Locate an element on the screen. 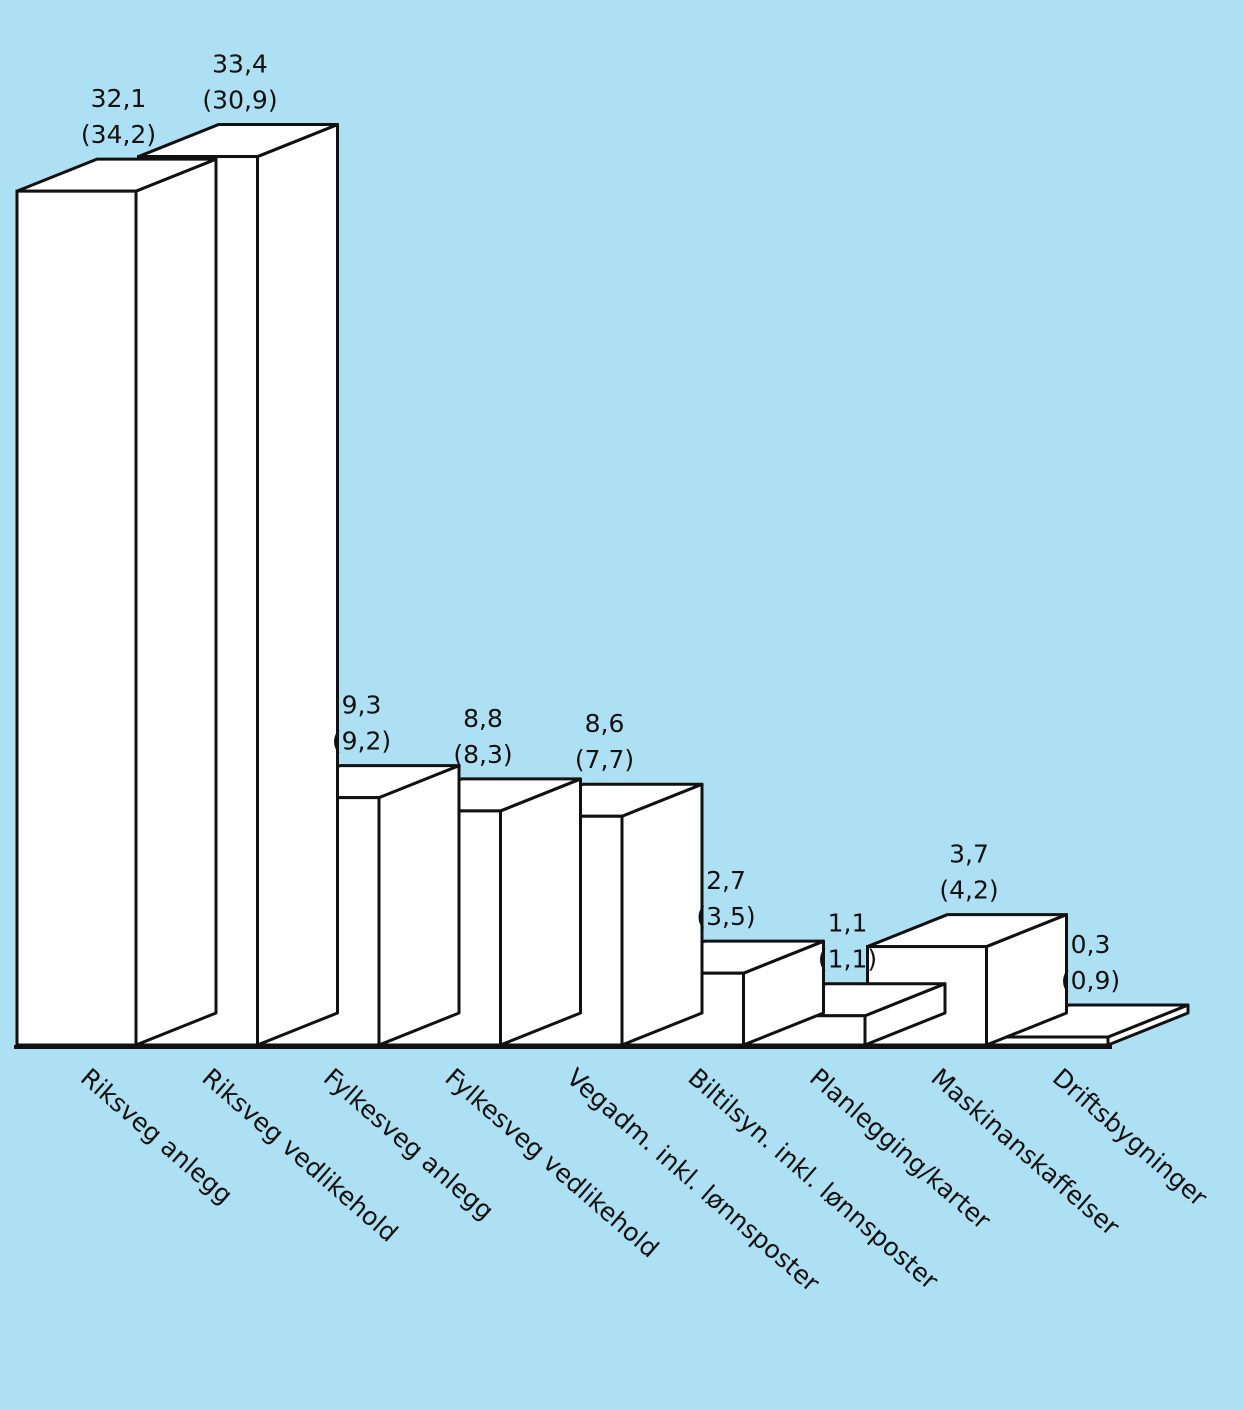 The height and width of the screenshot is (1409, 1243). secondary-value-label: (7,7) is located at coordinates (604, 759).